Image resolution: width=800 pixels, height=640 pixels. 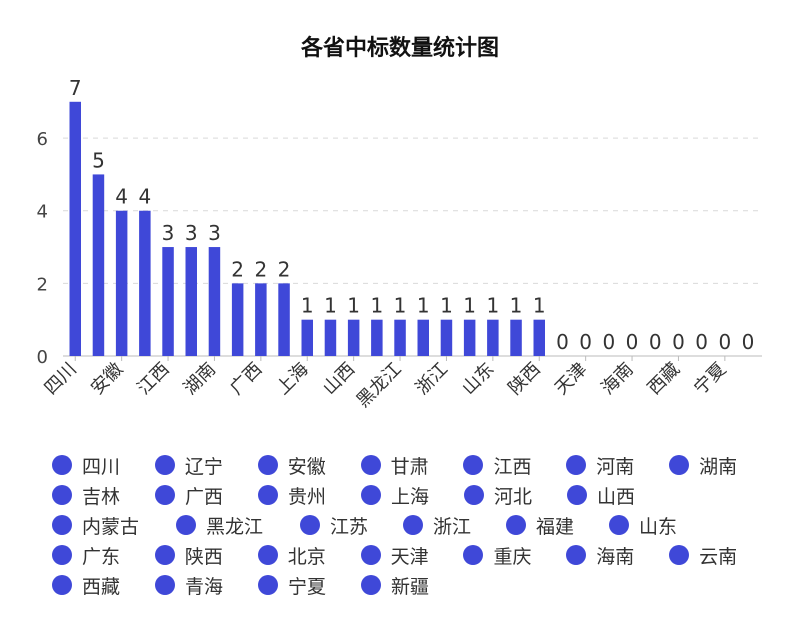 I want to click on legend-item: 天津, so click(x=412, y=555).